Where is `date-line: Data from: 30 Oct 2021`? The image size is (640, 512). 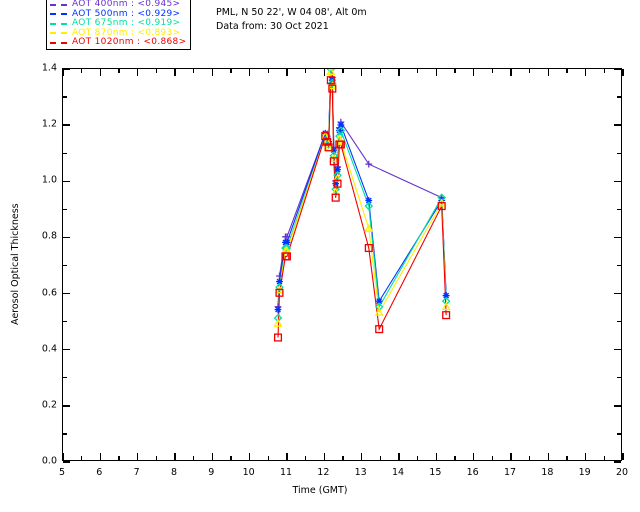
date-line: Data from: 30 Oct 2021 is located at coordinates (272, 26).